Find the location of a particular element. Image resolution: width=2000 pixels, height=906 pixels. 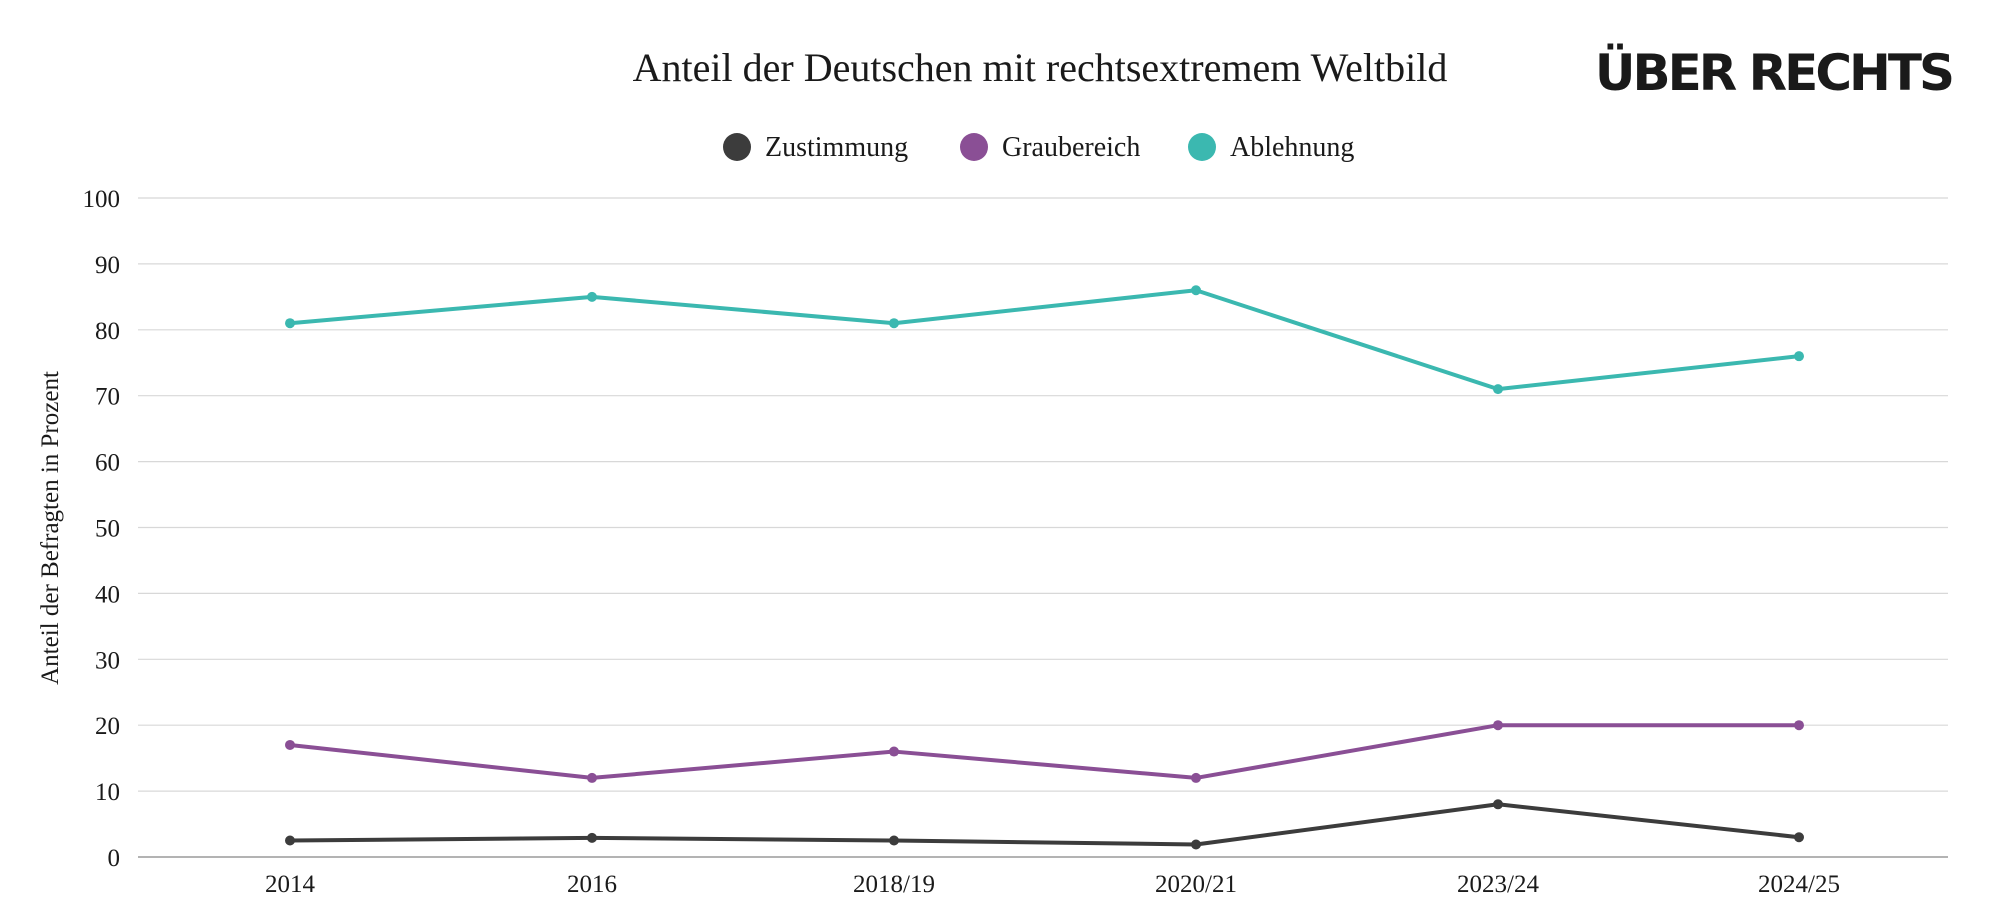

legend-label: Ablehnung is located at coordinates (1292, 147).